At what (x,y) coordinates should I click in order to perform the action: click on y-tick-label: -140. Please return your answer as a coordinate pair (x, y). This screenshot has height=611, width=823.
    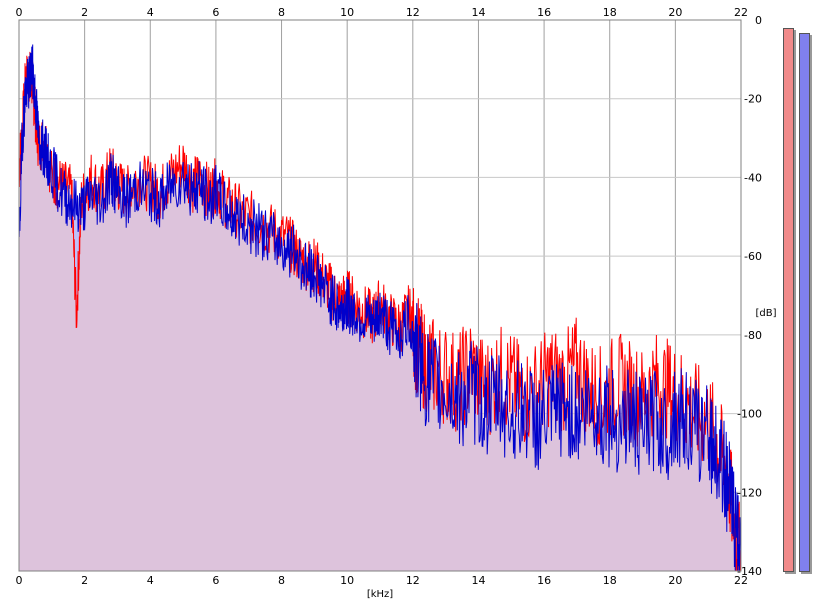
    Looking at the image, I should click on (749, 571).